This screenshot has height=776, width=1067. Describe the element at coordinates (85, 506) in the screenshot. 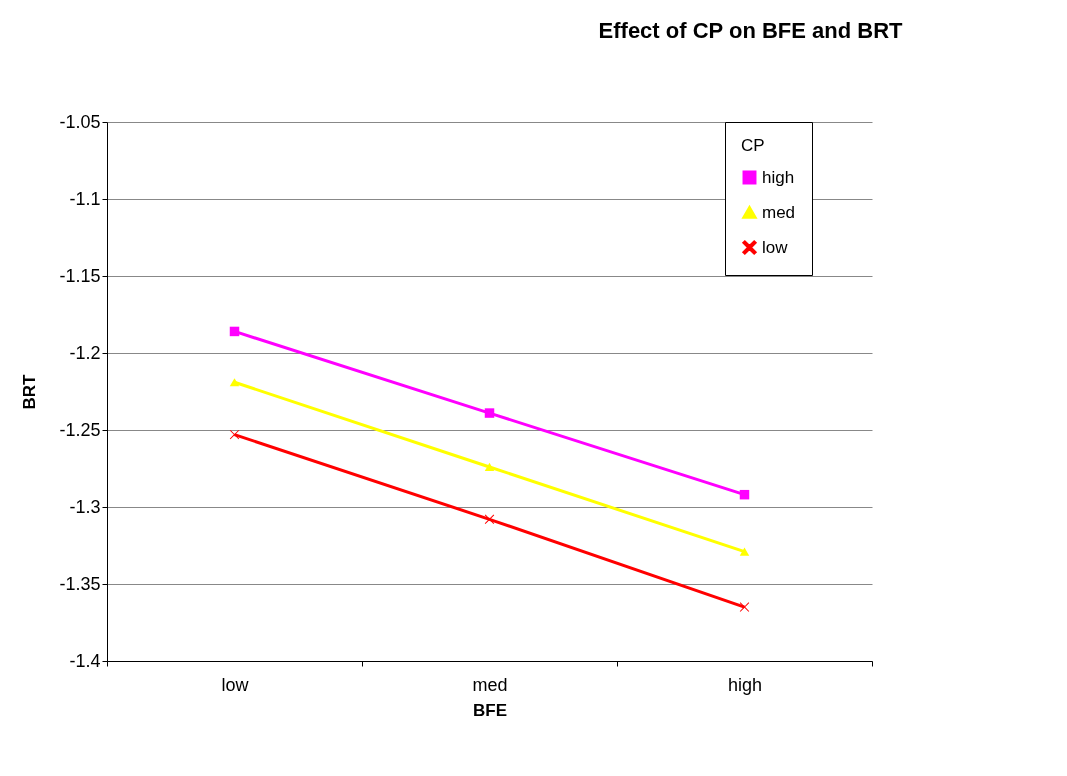

I see `y-tick-label: -1.3` at that location.